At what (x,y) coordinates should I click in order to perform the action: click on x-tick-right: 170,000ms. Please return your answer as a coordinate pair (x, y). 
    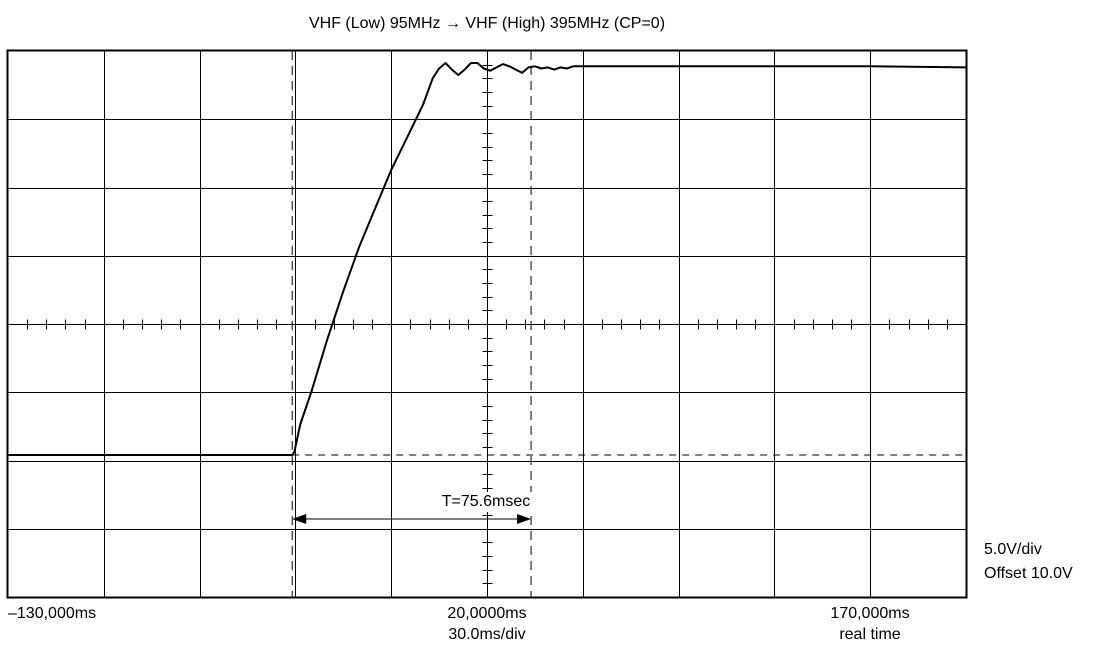
    Looking at the image, I should click on (870, 613).